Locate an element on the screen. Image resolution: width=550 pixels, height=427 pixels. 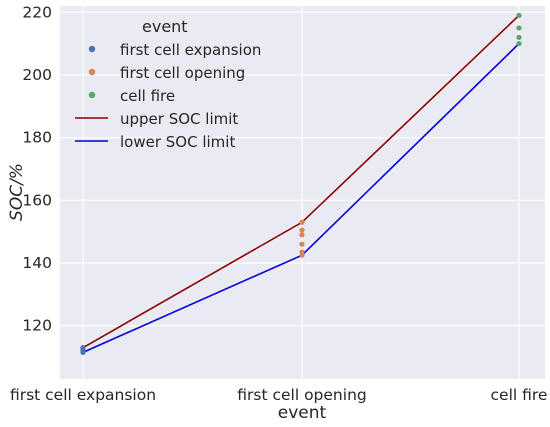
legend-label: upper SOC limit is located at coordinates (179, 119).